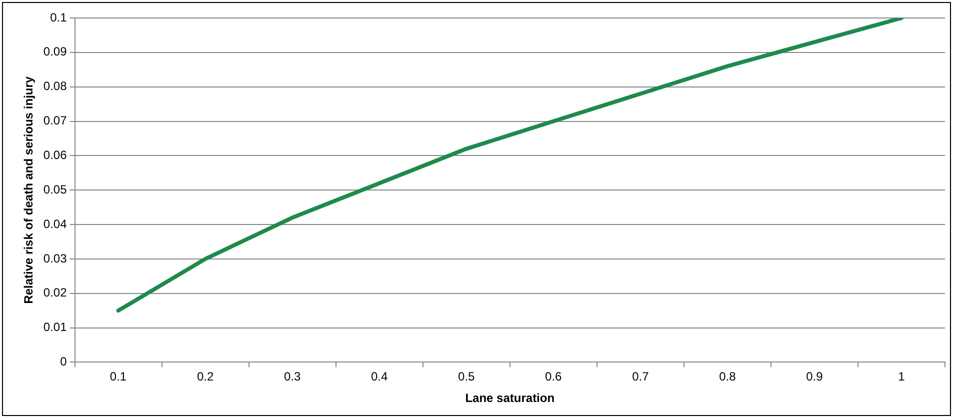 The image size is (955, 420). I want to click on y-tick-label: 0.02, so click(55, 293).